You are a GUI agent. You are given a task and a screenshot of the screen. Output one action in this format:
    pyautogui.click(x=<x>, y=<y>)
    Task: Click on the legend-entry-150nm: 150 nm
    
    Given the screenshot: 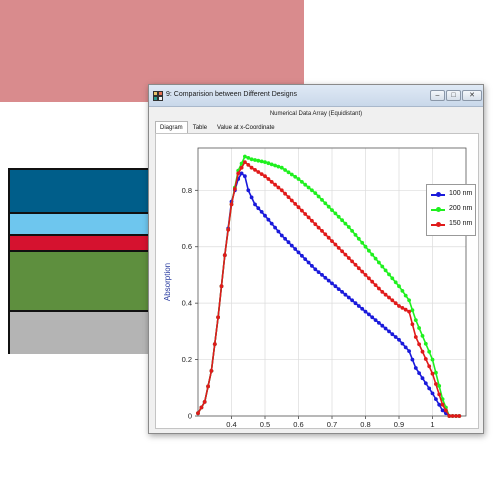 What is the action you would take?
    pyautogui.click(x=453, y=225)
    